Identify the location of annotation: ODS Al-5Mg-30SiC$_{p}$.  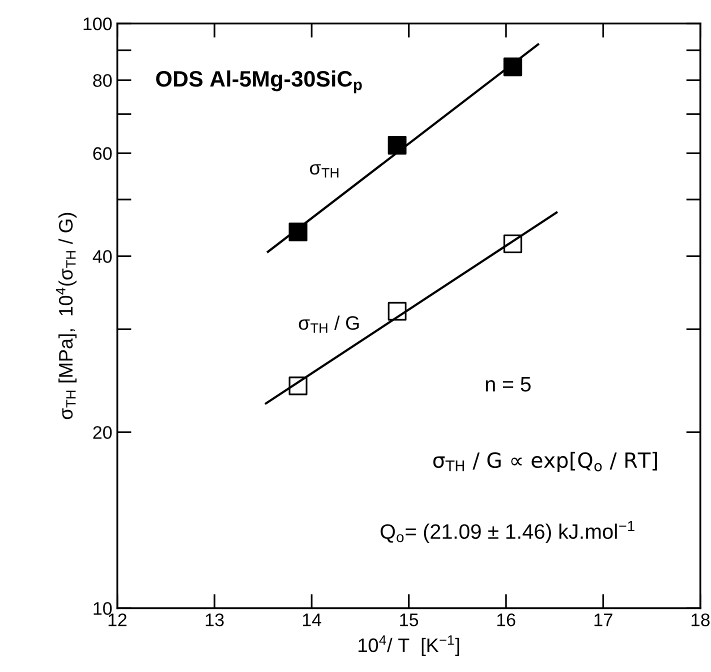
(259, 82).